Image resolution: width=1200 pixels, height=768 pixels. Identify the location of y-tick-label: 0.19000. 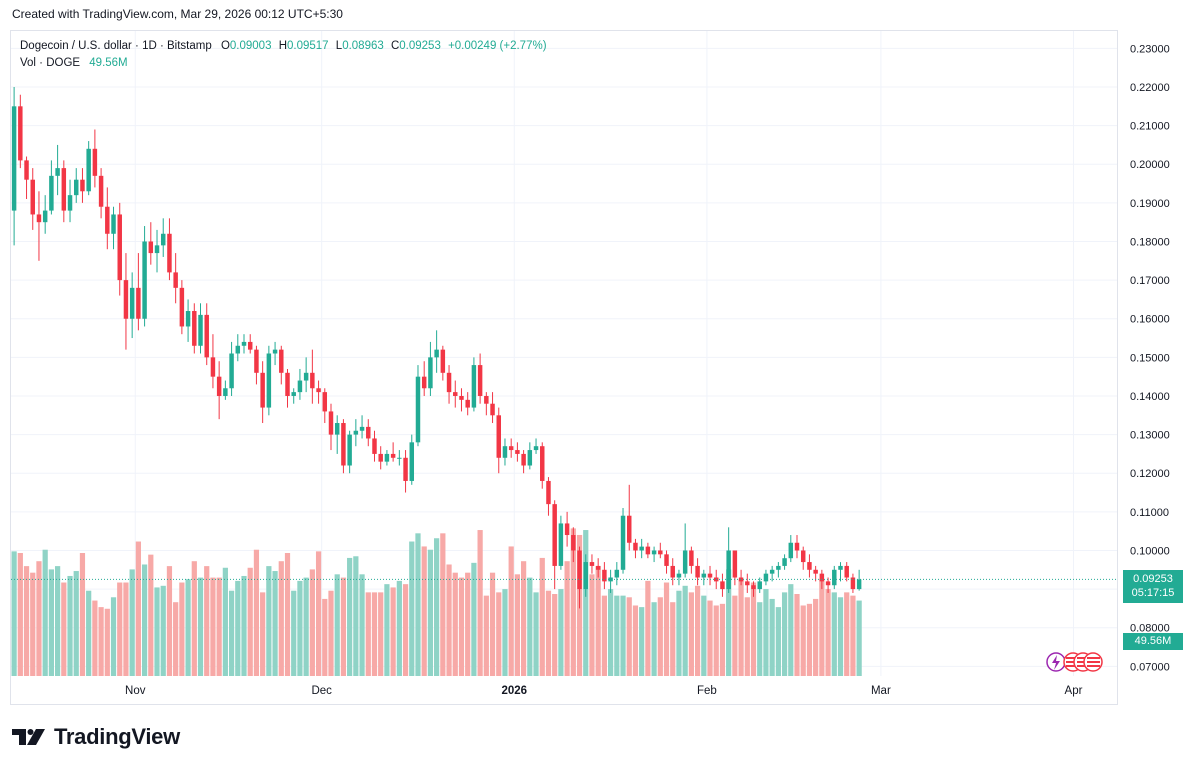
(1150, 204).